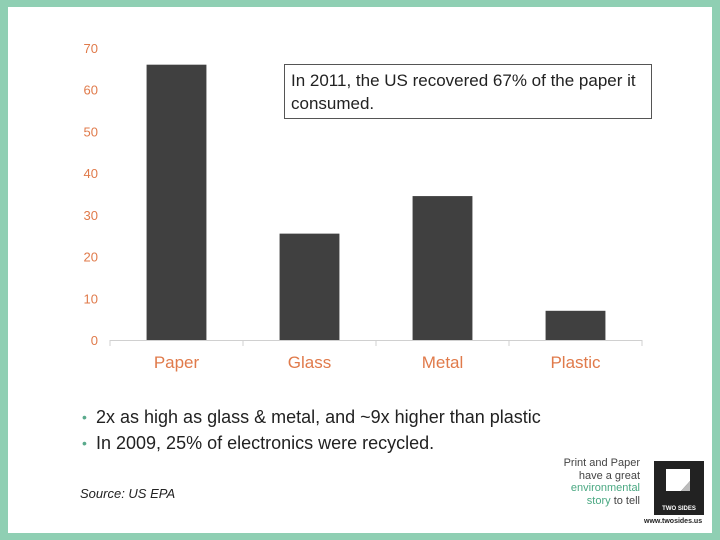 The image size is (720, 540). Describe the element at coordinates (91, 194) in the screenshot. I see `y-axis-ticks: 0 10 20 30 40 50 60 70` at that location.